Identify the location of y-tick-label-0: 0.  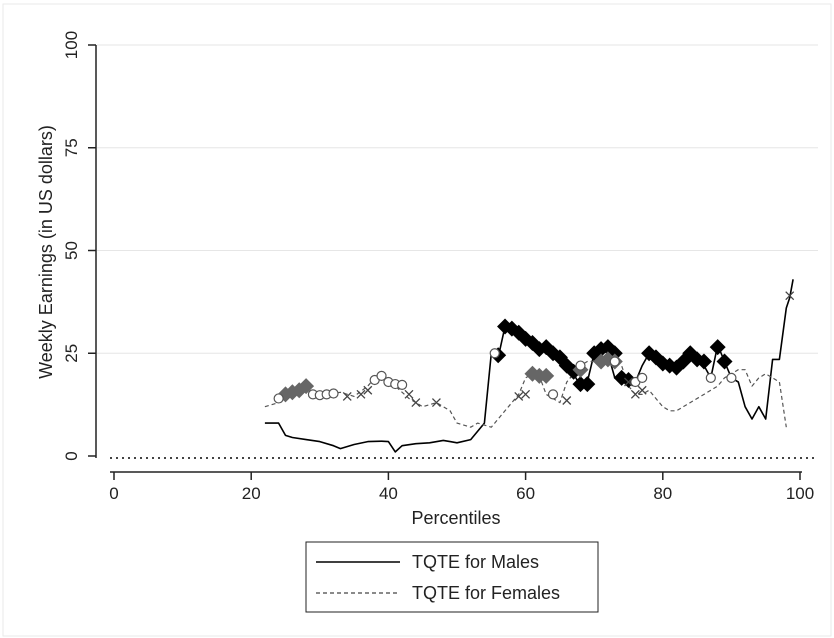
(71, 455).